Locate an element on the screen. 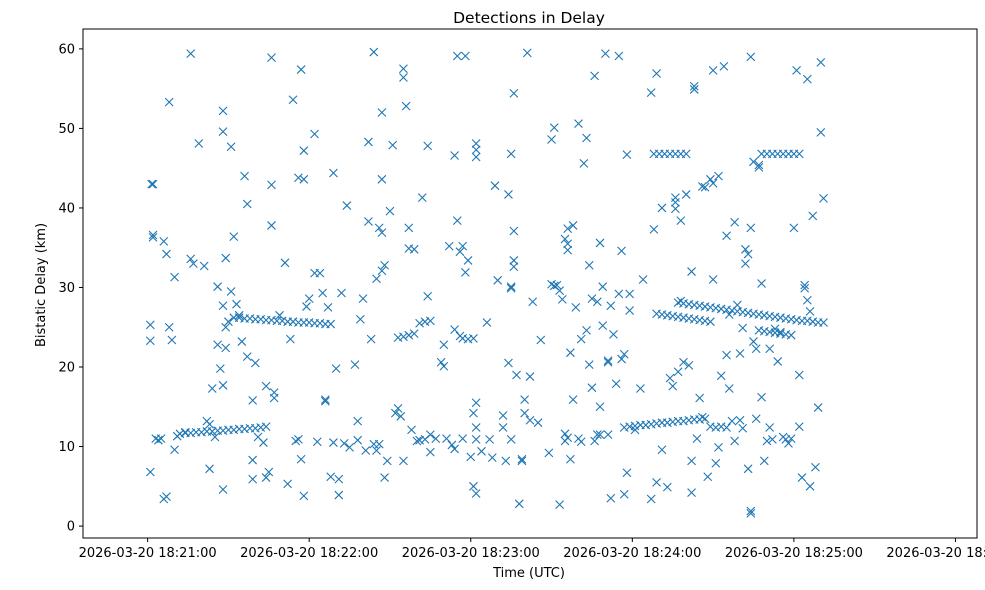 The height and width of the screenshot is (590, 985). y-axis-ticks: 0 10 20 30 40 50 60 is located at coordinates (70, 288).